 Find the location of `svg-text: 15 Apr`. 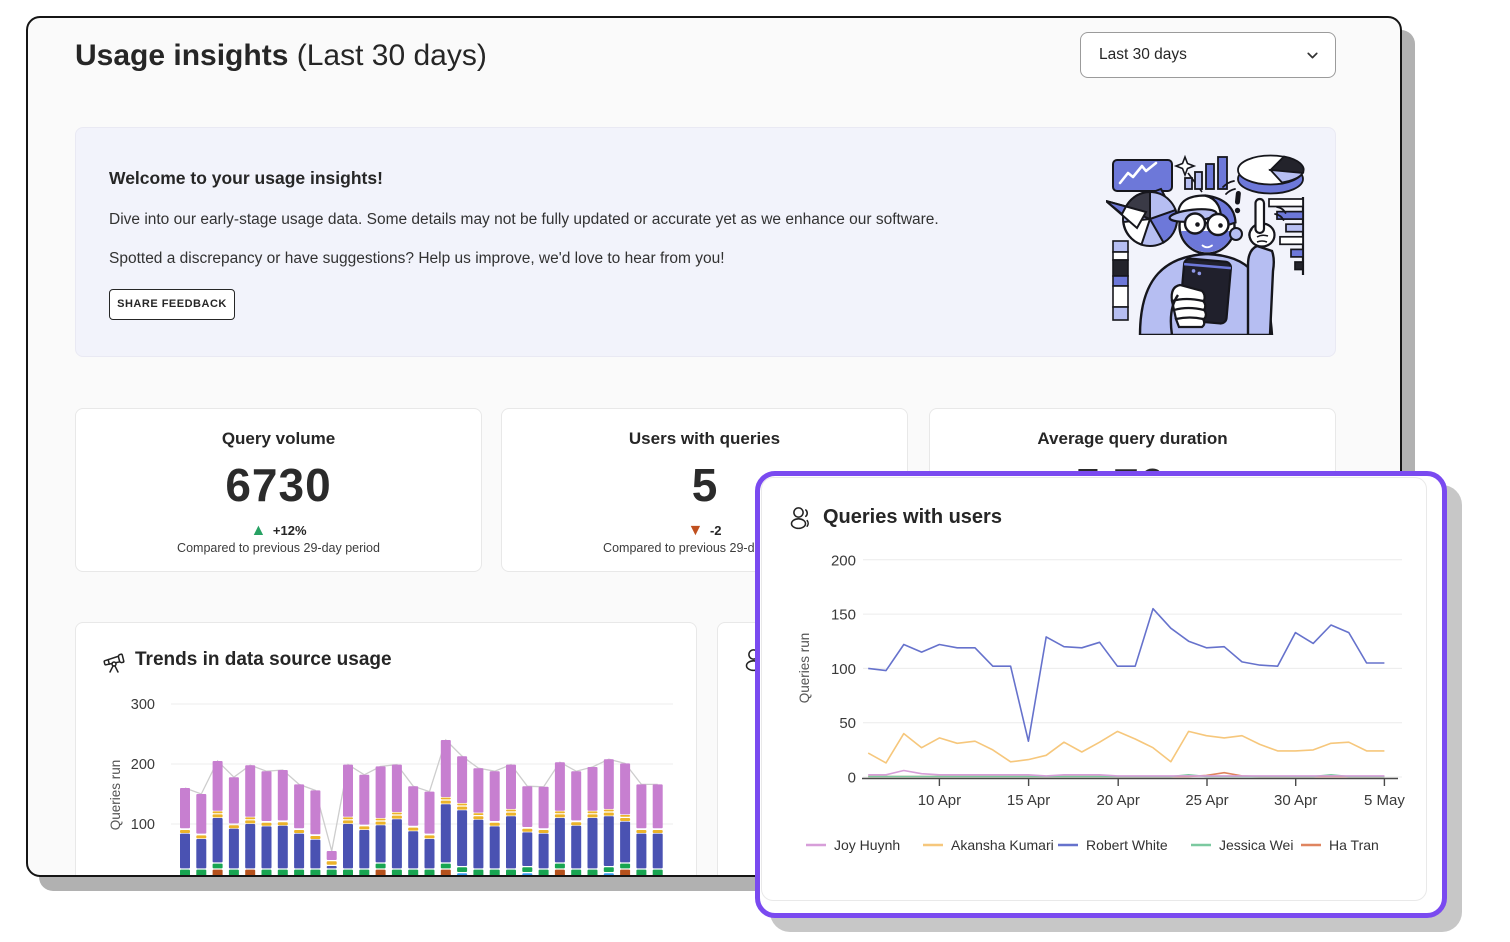

svg-text: 15 Apr is located at coordinates (1028, 800).